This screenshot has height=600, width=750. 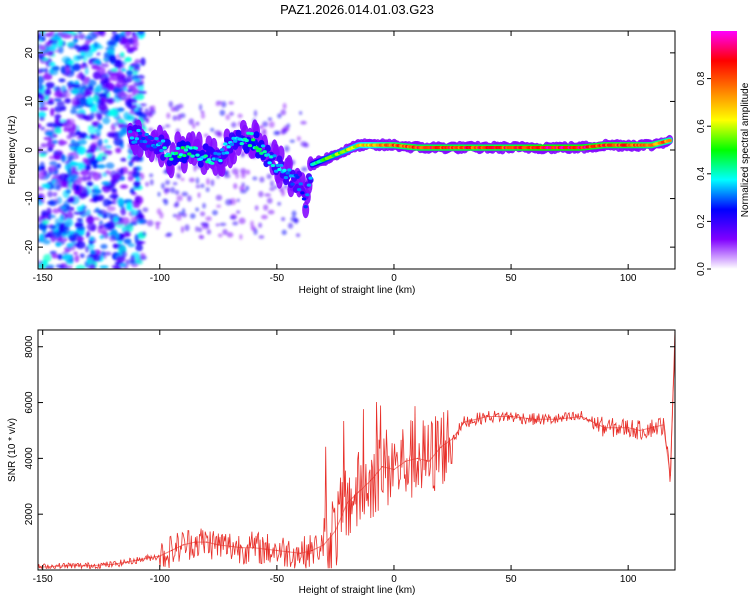 What do you see at coordinates (29, 150) in the screenshot?
I see `y-tick-label: 0` at bounding box center [29, 150].